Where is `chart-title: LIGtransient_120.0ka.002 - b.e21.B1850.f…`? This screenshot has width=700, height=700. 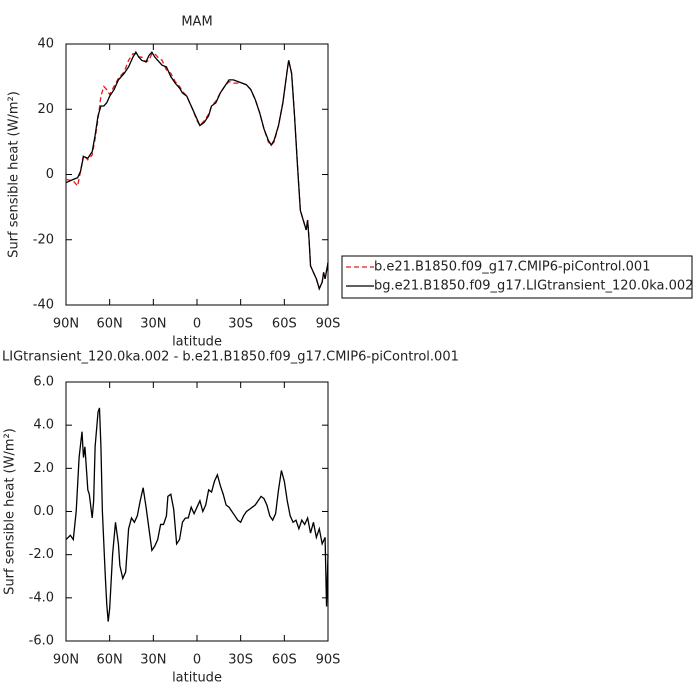
chart-title: LIGtransient_120.0ka.002 - b.e21.B1850.f… is located at coordinates (230, 357).